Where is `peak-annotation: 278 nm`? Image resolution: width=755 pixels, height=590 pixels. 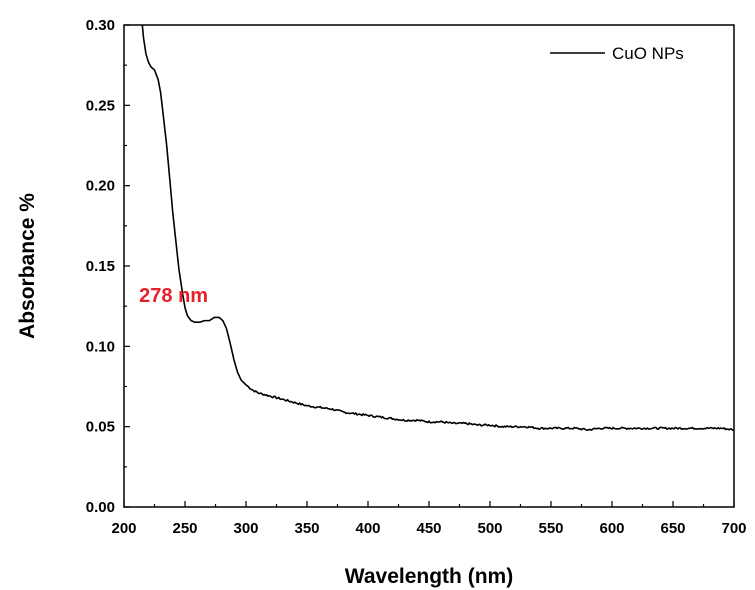
peak-annotation: 278 nm is located at coordinates (173, 296).